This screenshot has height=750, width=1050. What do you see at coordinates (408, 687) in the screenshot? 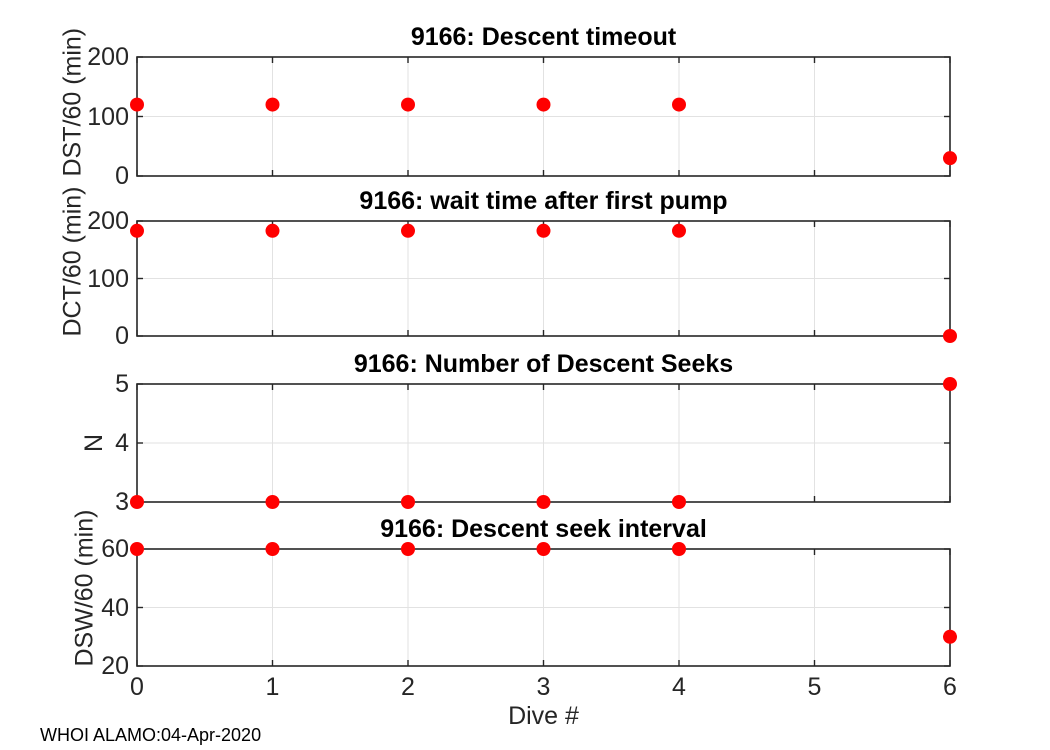
I see `x-tick-label: 2` at bounding box center [408, 687].